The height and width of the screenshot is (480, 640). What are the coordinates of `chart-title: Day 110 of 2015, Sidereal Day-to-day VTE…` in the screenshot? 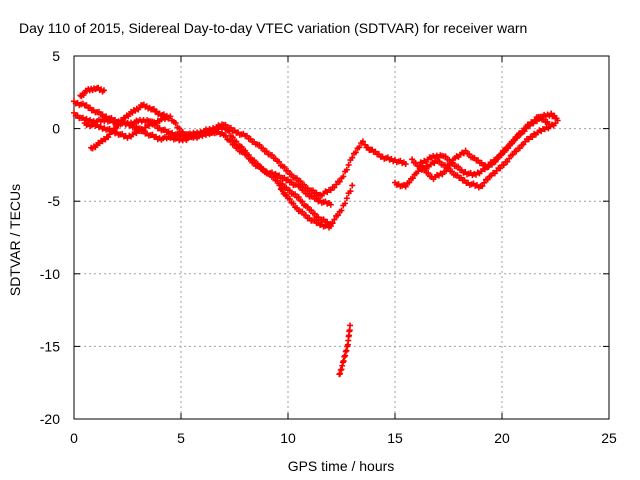 It's located at (273, 28).